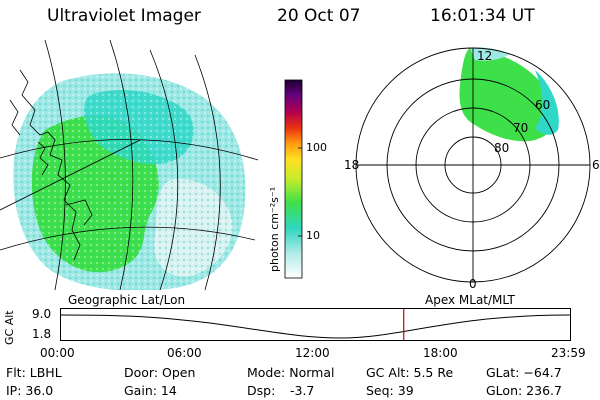 The image size is (600, 400). Describe the element at coordinates (42, 314) in the screenshot. I see `y-axis-top: 9.0` at that location.